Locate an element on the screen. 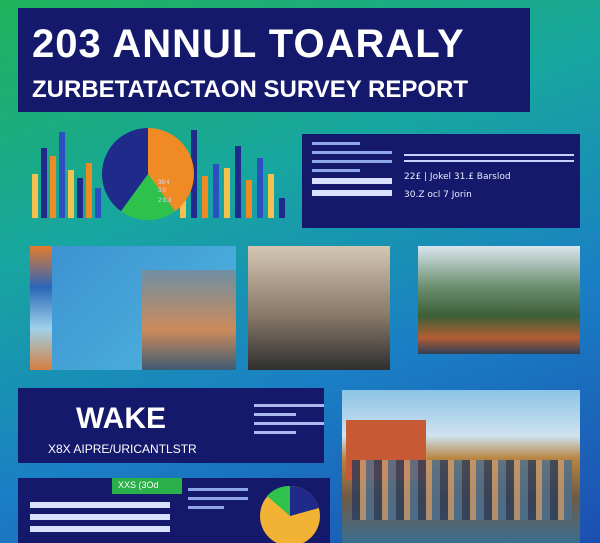  bottom-bars is located at coordinates (100, 520).